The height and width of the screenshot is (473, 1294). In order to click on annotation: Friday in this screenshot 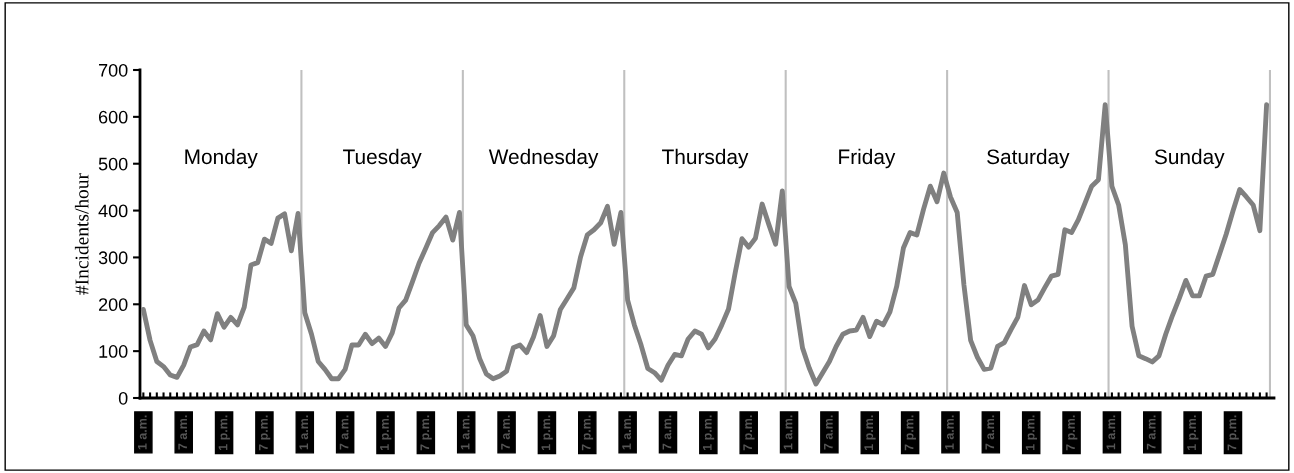, I will do `click(867, 158)`.